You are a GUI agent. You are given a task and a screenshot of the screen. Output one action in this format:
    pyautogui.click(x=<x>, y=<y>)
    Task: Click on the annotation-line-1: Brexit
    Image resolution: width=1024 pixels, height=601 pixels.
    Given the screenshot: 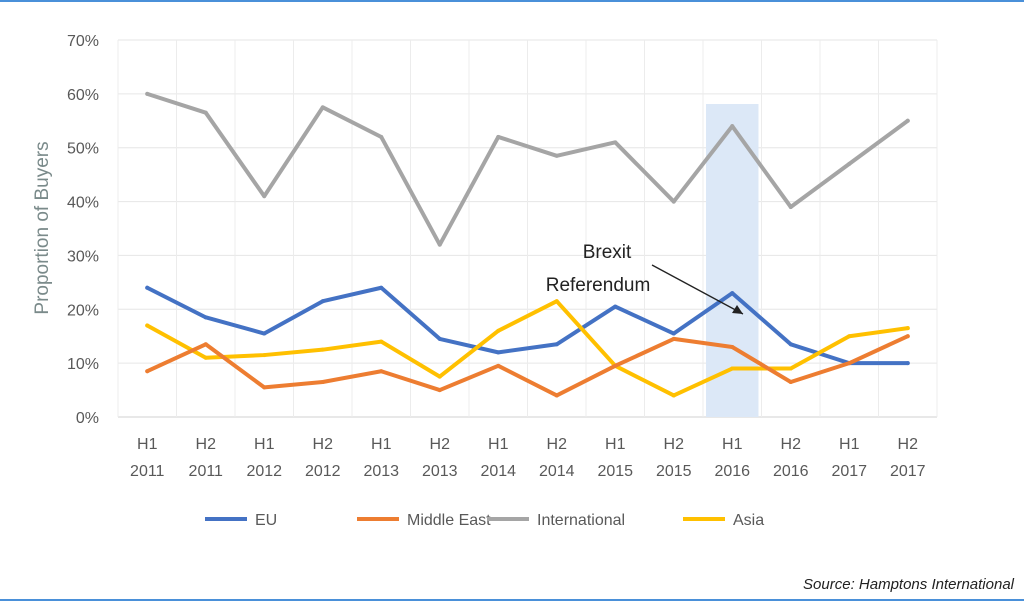 What is the action you would take?
    pyautogui.click(x=607, y=252)
    